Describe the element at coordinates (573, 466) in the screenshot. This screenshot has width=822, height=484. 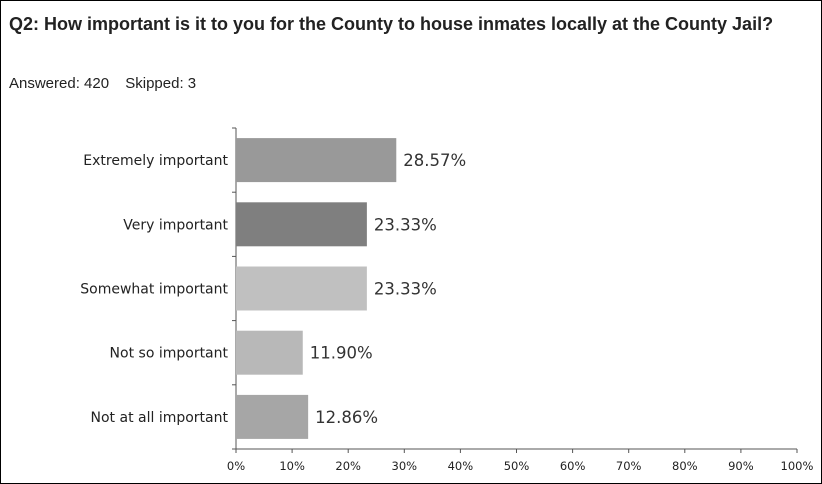
I see `x-tick-label: 60%` at that location.